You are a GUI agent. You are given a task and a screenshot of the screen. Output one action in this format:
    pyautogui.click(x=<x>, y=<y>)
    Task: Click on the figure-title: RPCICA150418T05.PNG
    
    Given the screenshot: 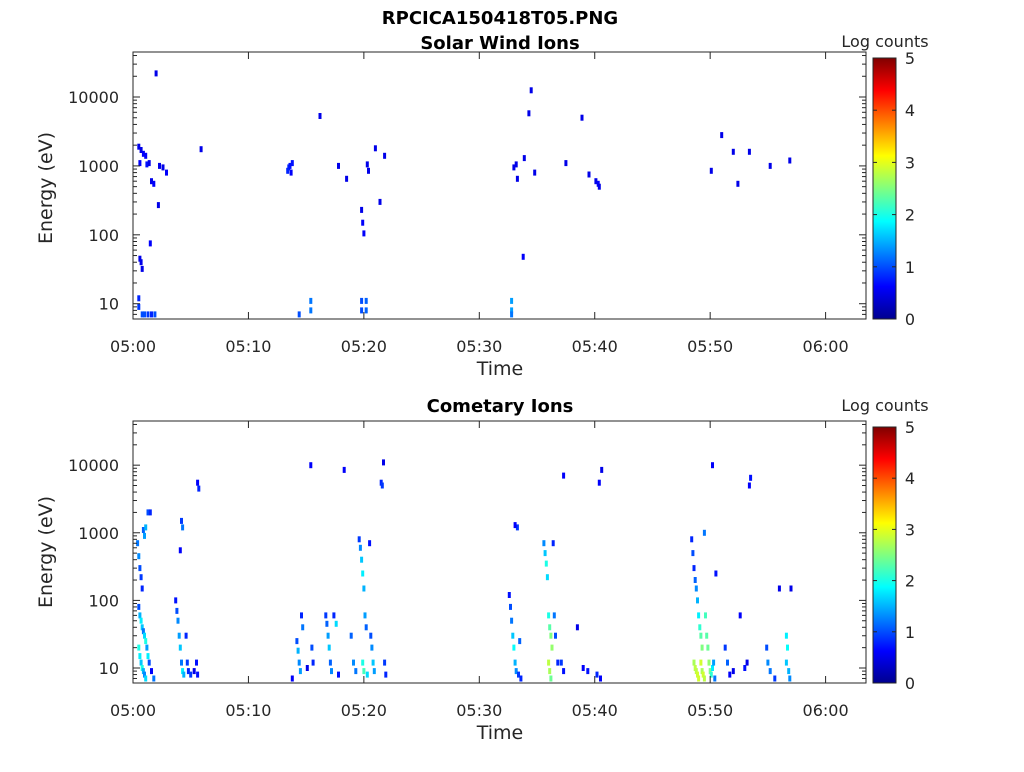 What is the action you would take?
    pyautogui.click(x=500, y=18)
    